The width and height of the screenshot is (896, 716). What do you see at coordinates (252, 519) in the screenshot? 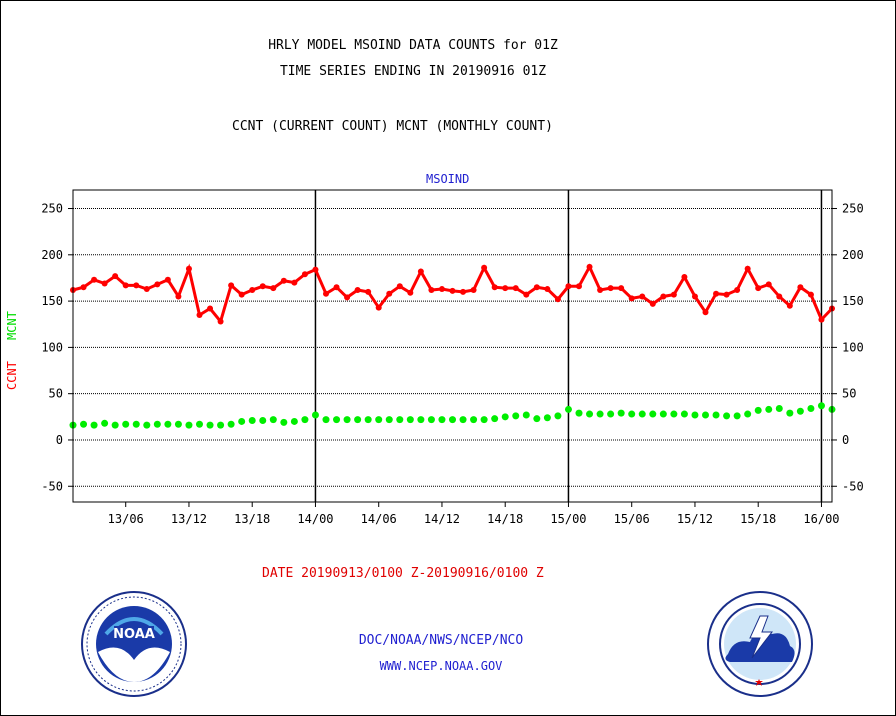
I see `x-tick-label: 13/18` at bounding box center [252, 519].